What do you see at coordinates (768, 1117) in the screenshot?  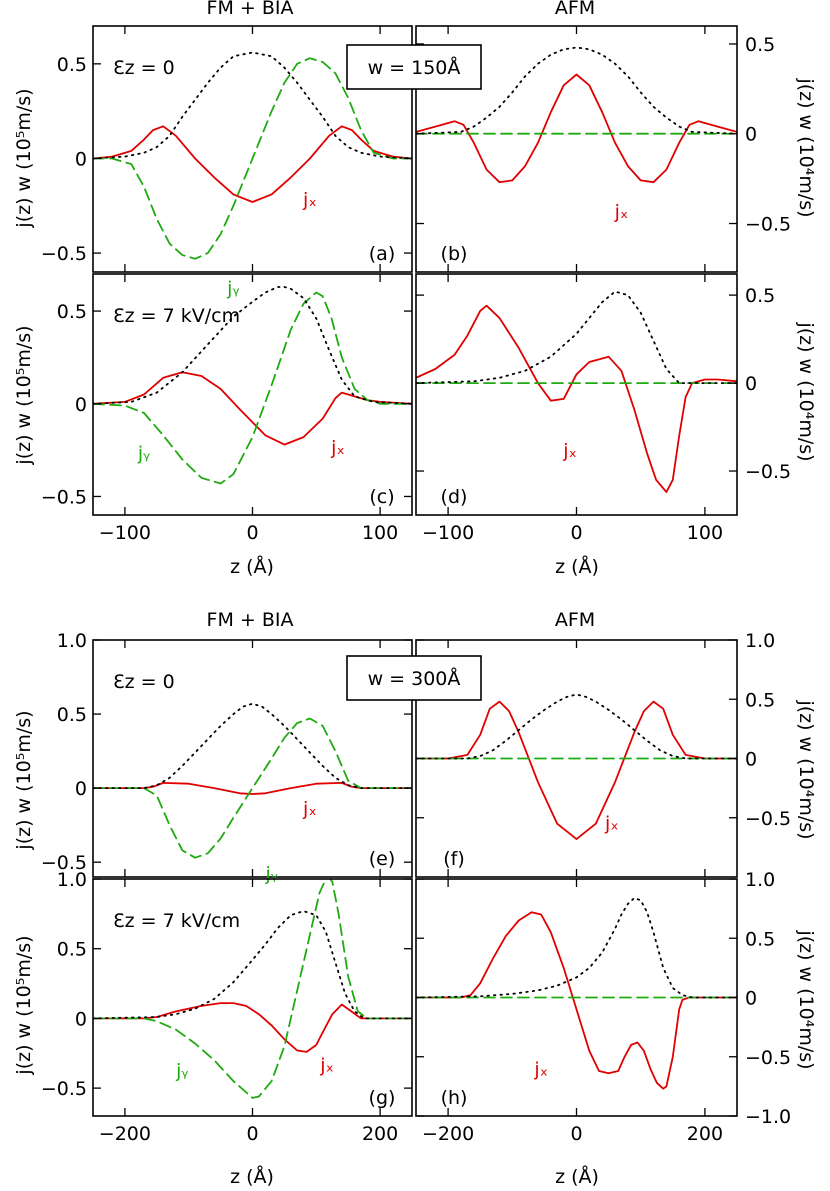 I see `y-tick-label: −1.0` at bounding box center [768, 1117].